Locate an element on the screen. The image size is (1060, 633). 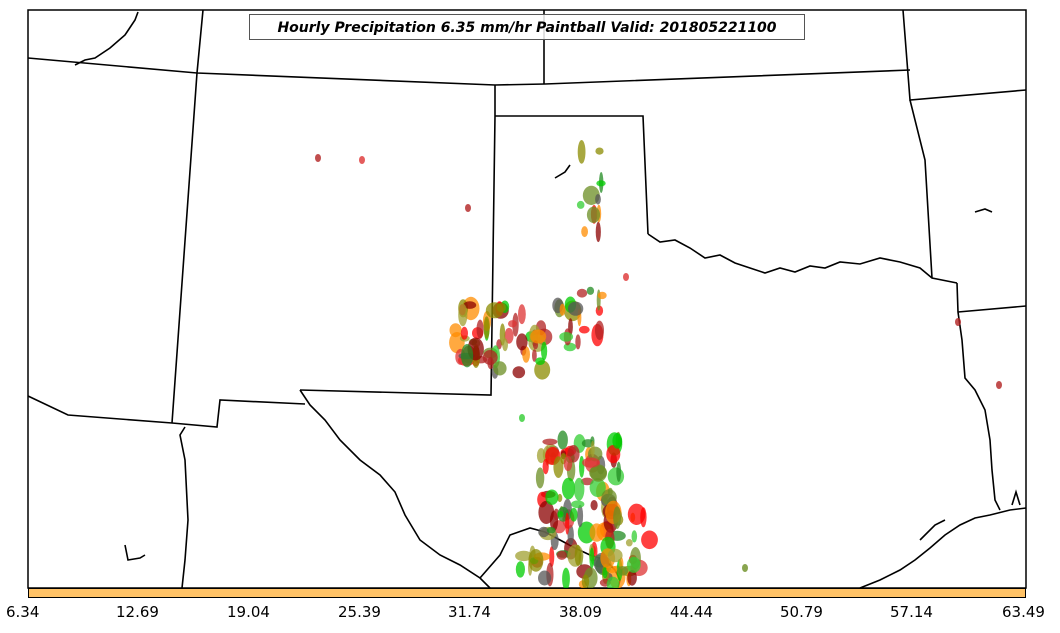
colorbar-tick-4: 31.74 is located at coordinates (469, 612).